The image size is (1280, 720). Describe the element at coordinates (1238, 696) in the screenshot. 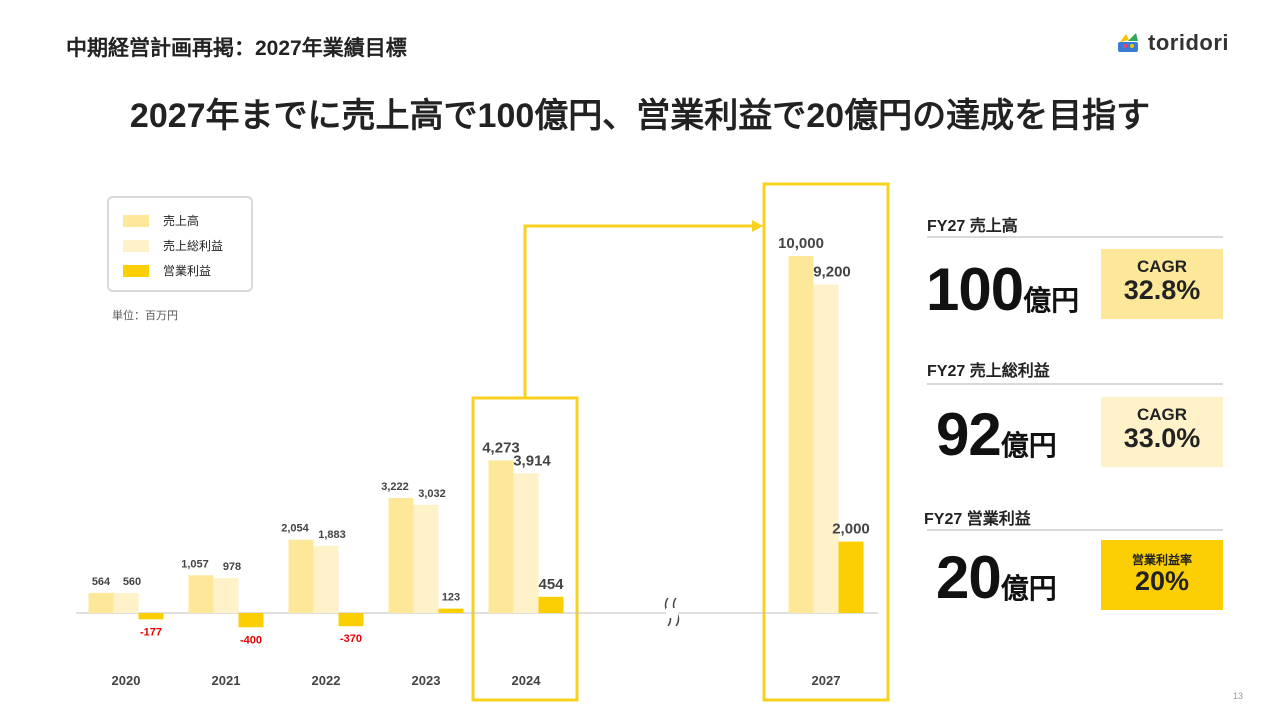

I see `page-number: 13` at that location.